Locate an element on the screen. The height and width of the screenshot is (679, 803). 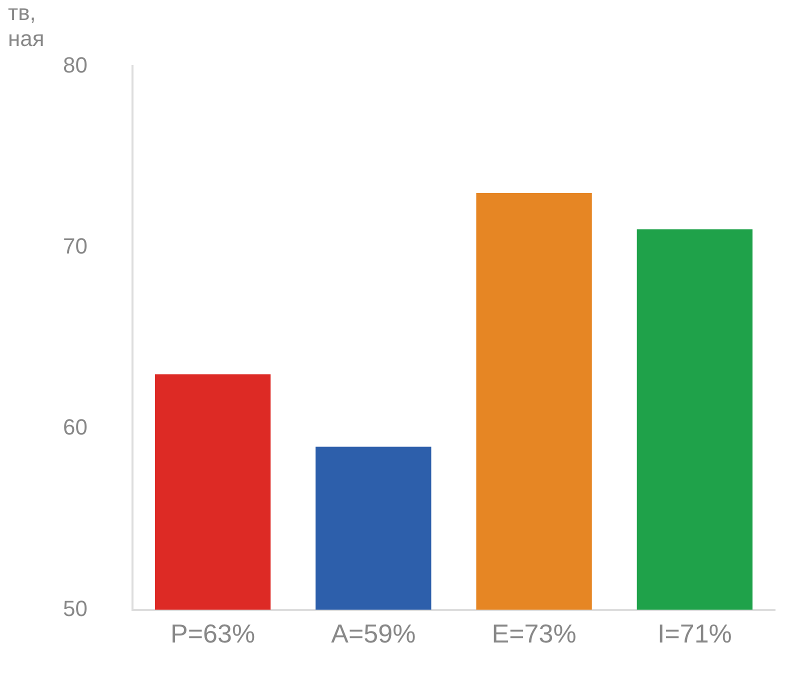
y-axis-title: тв, ная is located at coordinates (27, 26).